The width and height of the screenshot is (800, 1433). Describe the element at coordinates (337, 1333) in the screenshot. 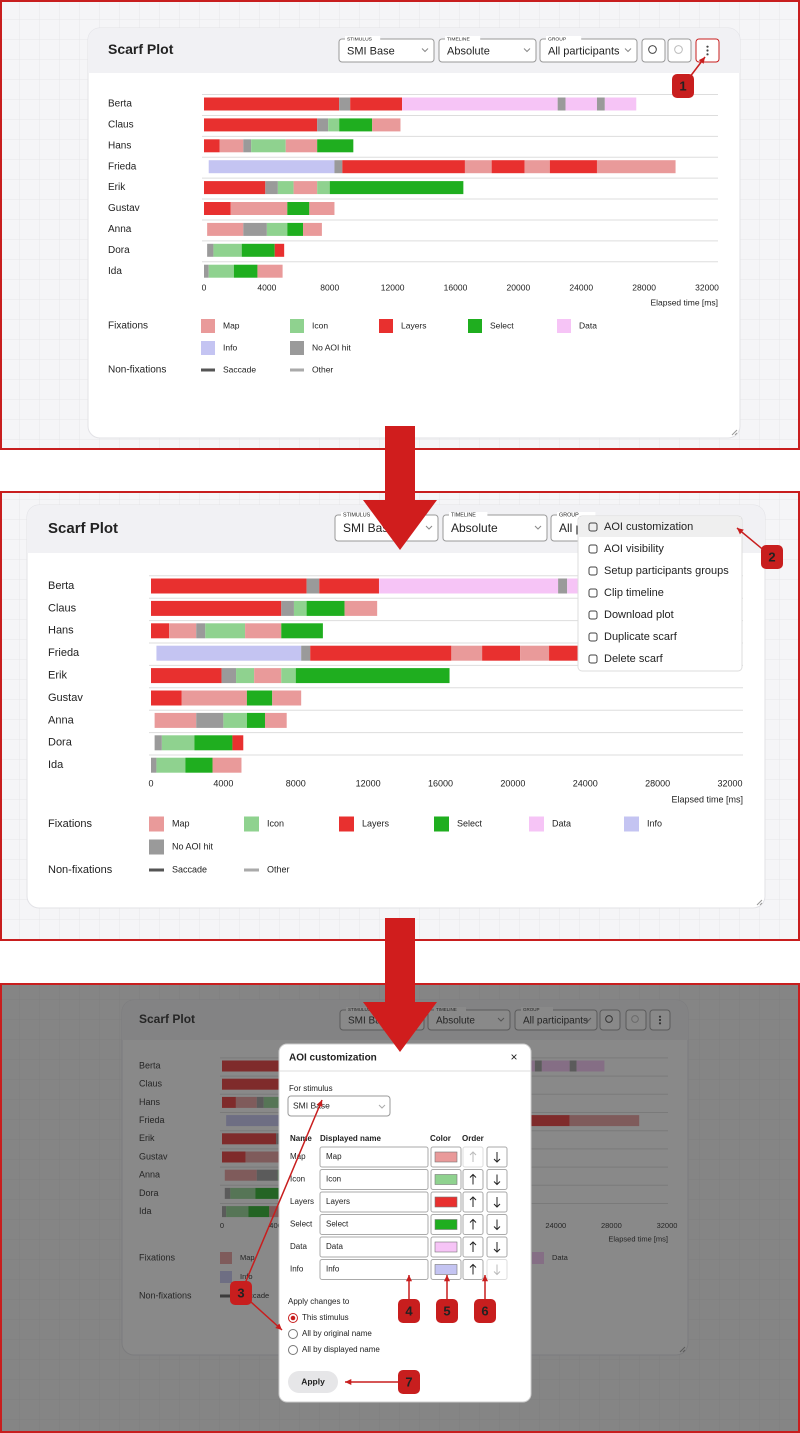

I see `radio-label: All by original name` at that location.